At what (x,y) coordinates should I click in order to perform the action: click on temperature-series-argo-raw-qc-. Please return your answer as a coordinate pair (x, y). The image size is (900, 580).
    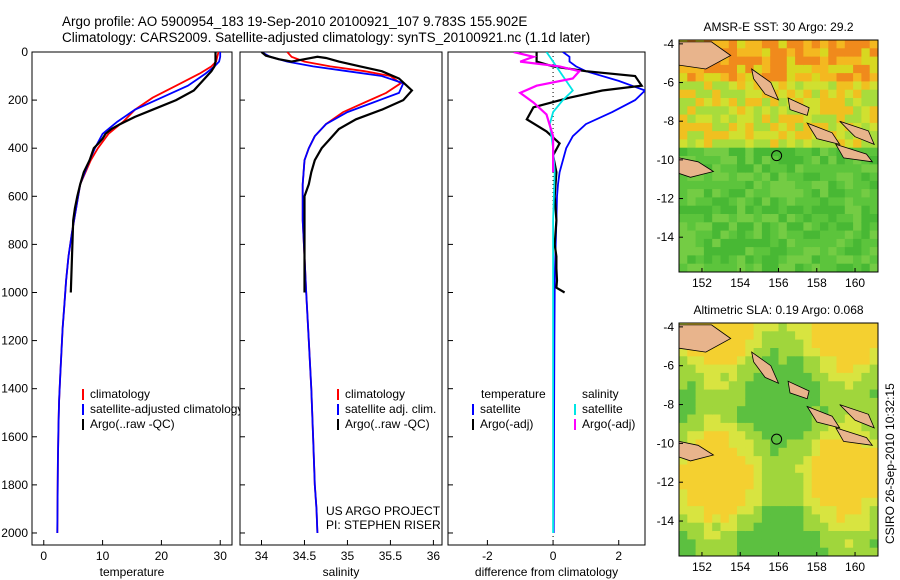
    Looking at the image, I should click on (143, 172).